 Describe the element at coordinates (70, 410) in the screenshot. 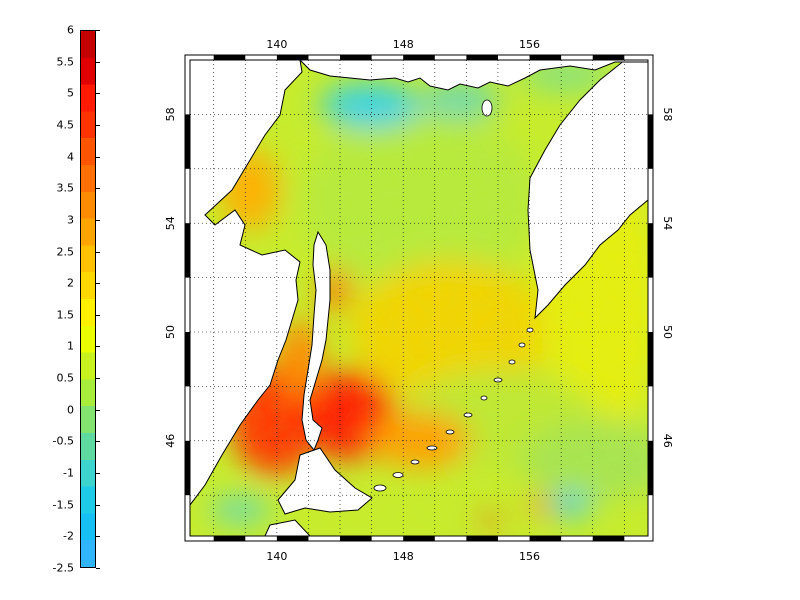

I see `colorbar-tick-label: 0` at that location.